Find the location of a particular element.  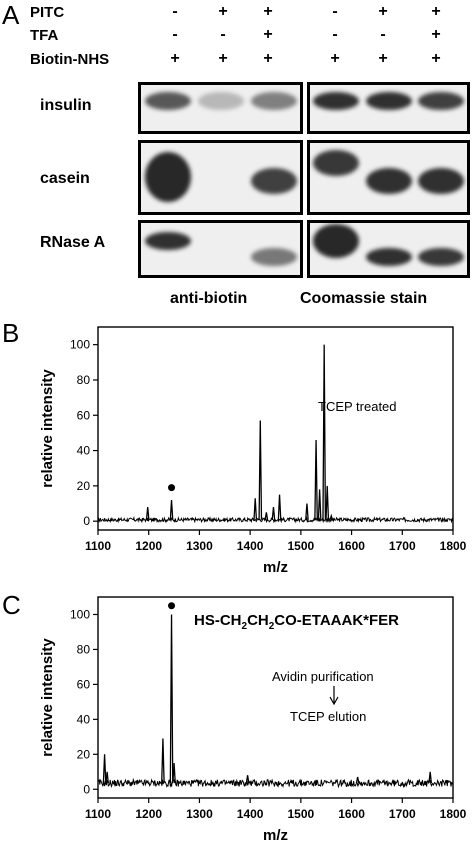

condition-label-tfa: TFA is located at coordinates (44, 35).